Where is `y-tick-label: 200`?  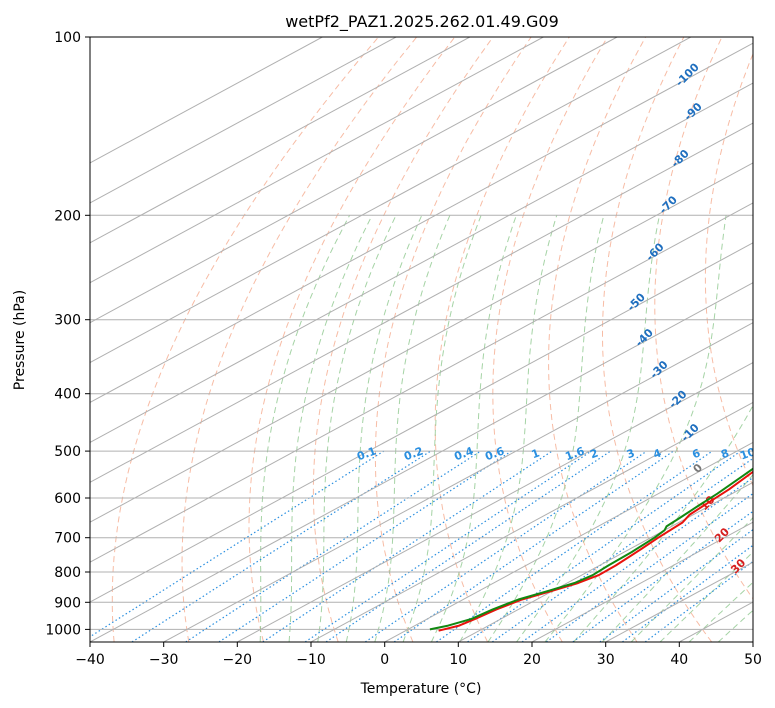
y-tick-label: 200 is located at coordinates (67, 216).